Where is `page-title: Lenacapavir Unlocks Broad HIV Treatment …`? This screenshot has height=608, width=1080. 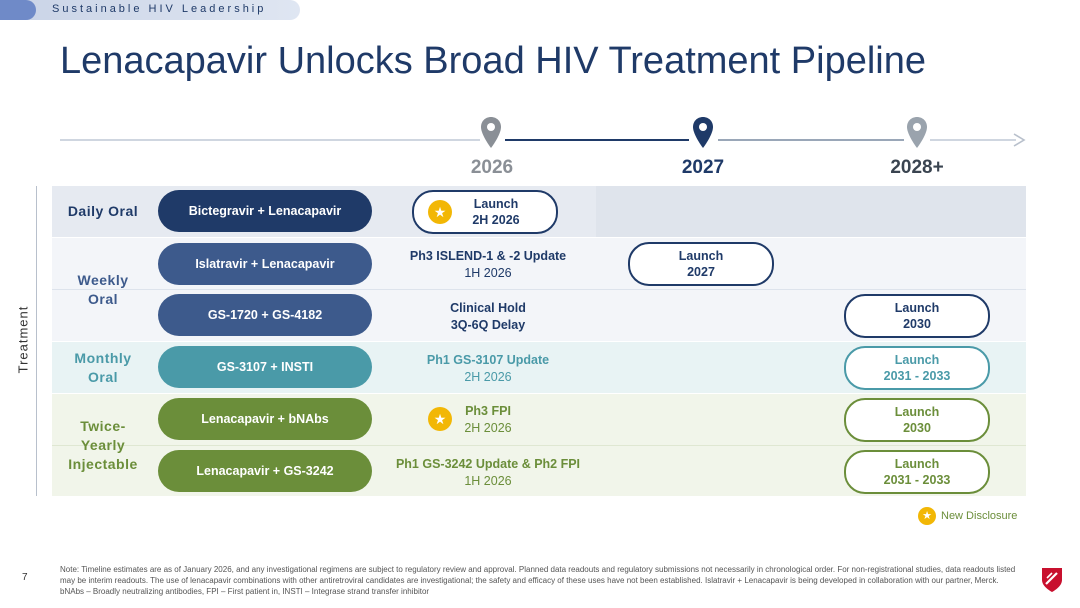 page-title: Lenacapavir Unlocks Broad HIV Treatment … is located at coordinates (493, 61).